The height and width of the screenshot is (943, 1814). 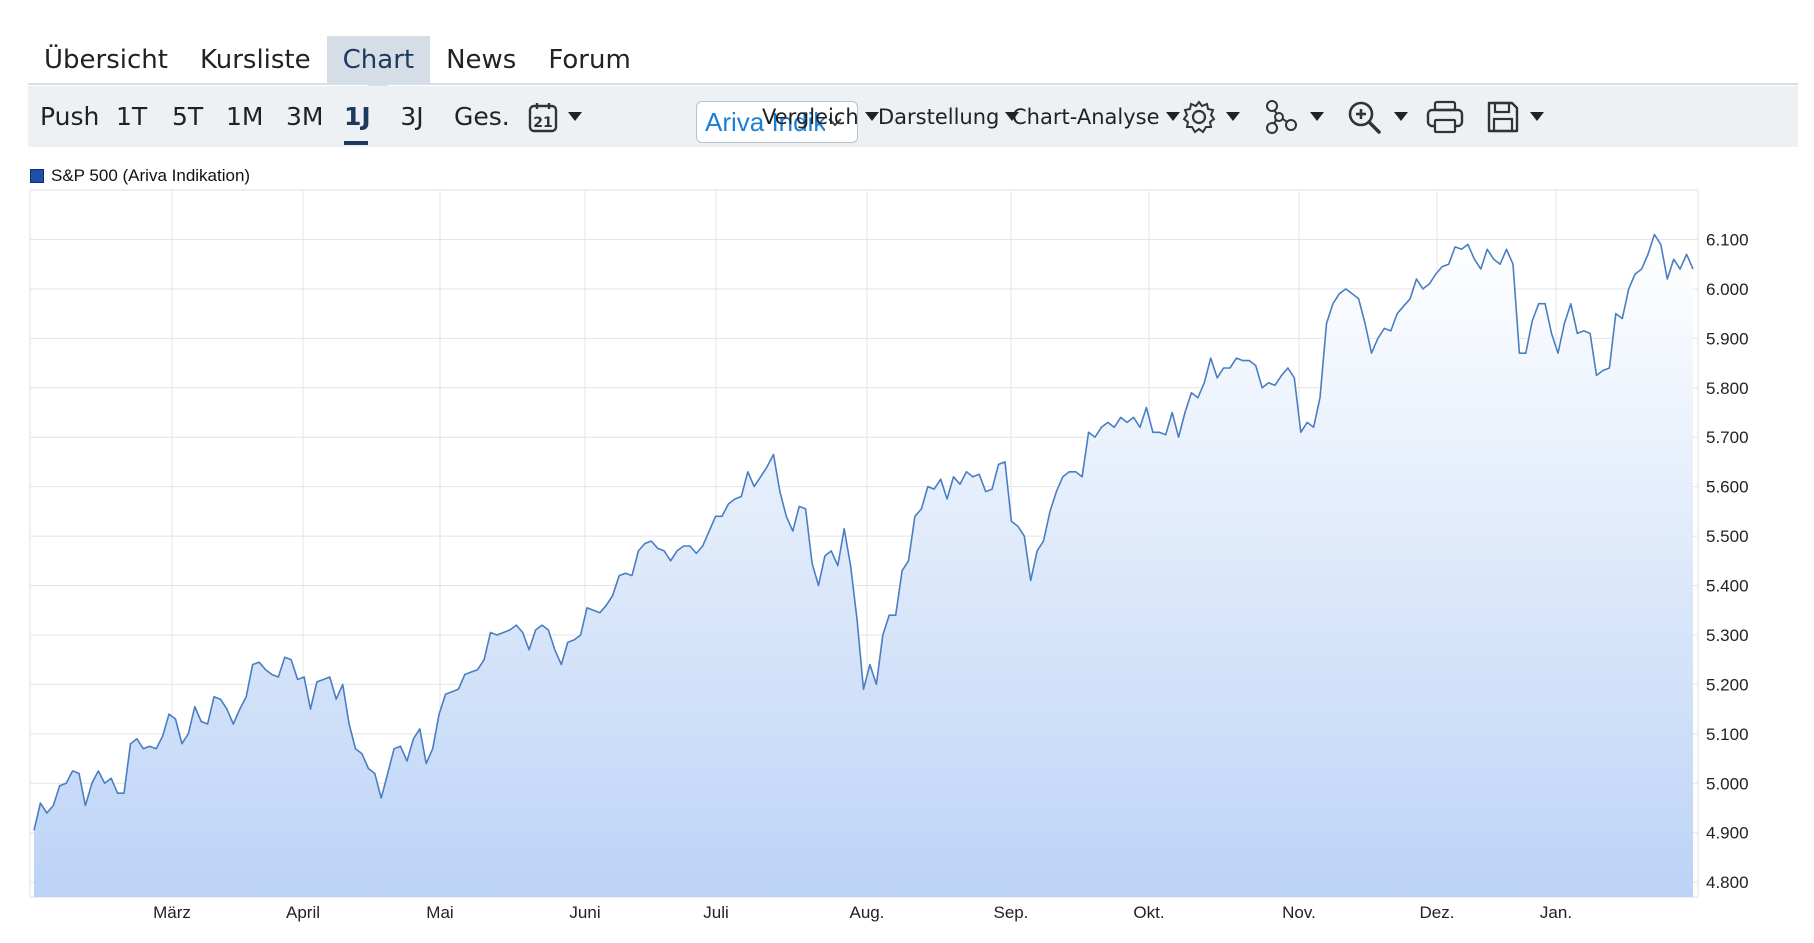 I want to click on y-tick-label: 5.400, so click(x=1727, y=586).